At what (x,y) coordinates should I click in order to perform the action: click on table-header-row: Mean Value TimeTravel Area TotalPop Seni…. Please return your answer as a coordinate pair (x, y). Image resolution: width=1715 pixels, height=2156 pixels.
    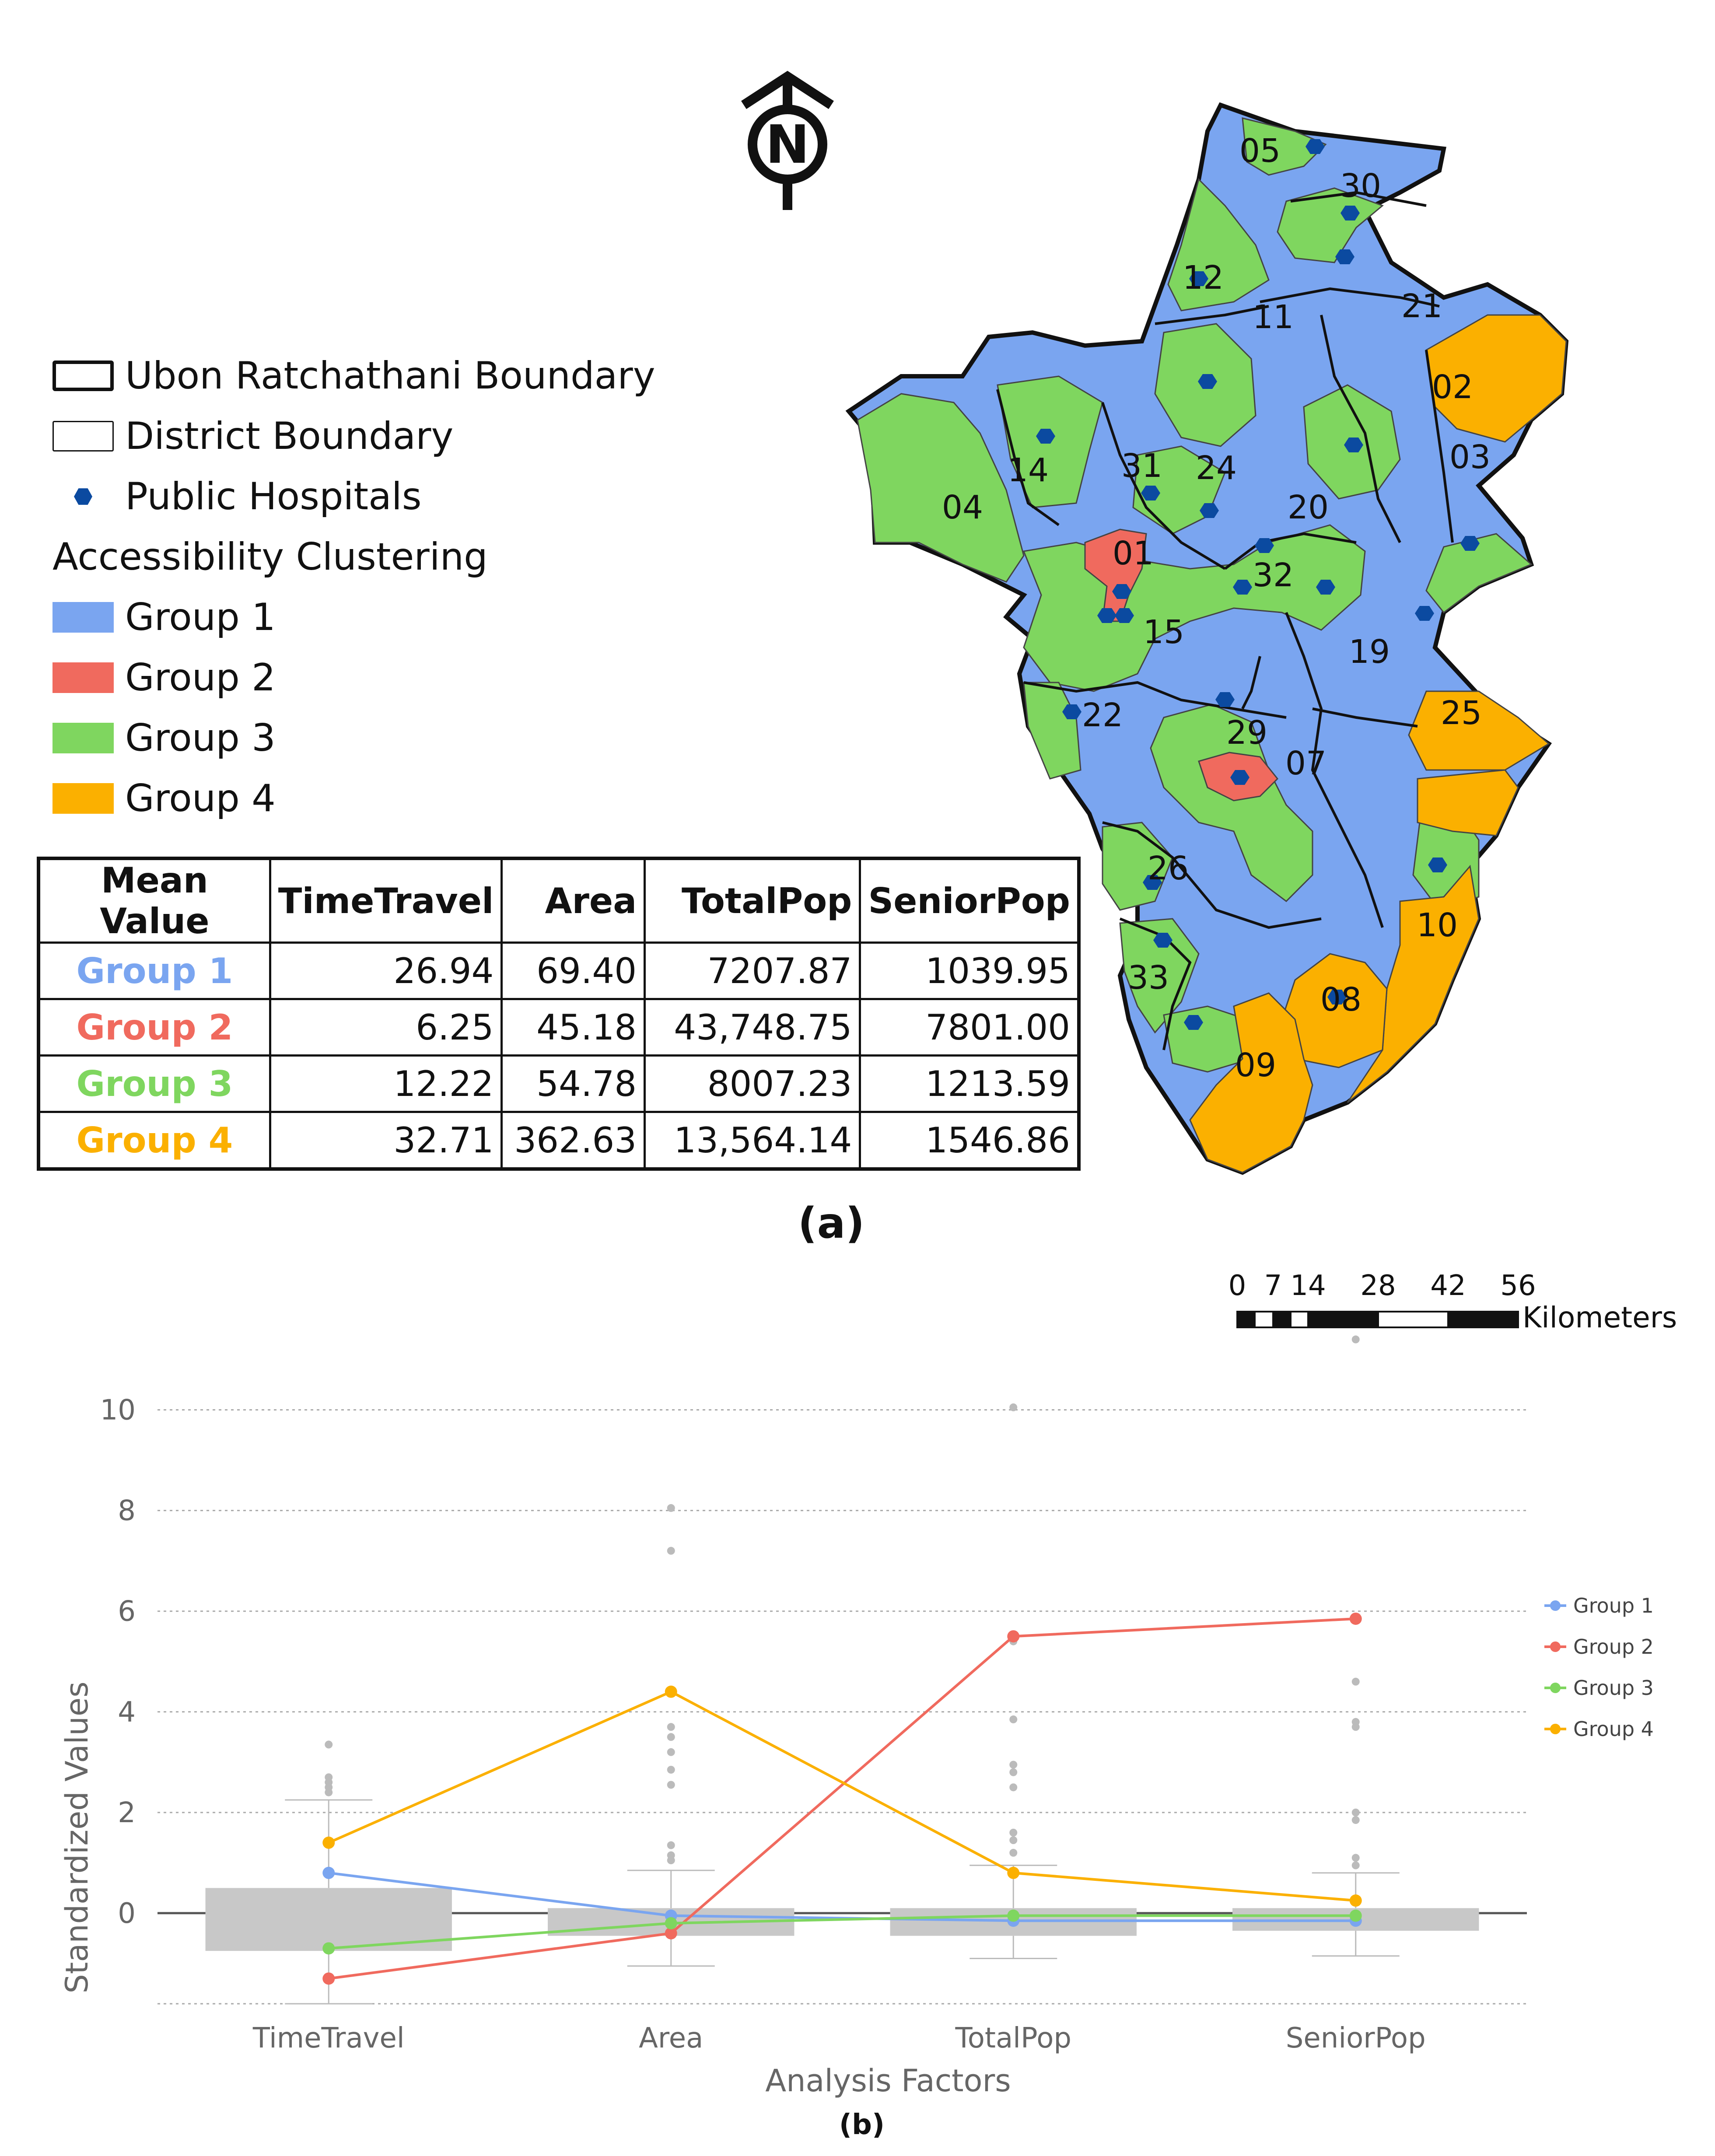
    Looking at the image, I should click on (558, 900).